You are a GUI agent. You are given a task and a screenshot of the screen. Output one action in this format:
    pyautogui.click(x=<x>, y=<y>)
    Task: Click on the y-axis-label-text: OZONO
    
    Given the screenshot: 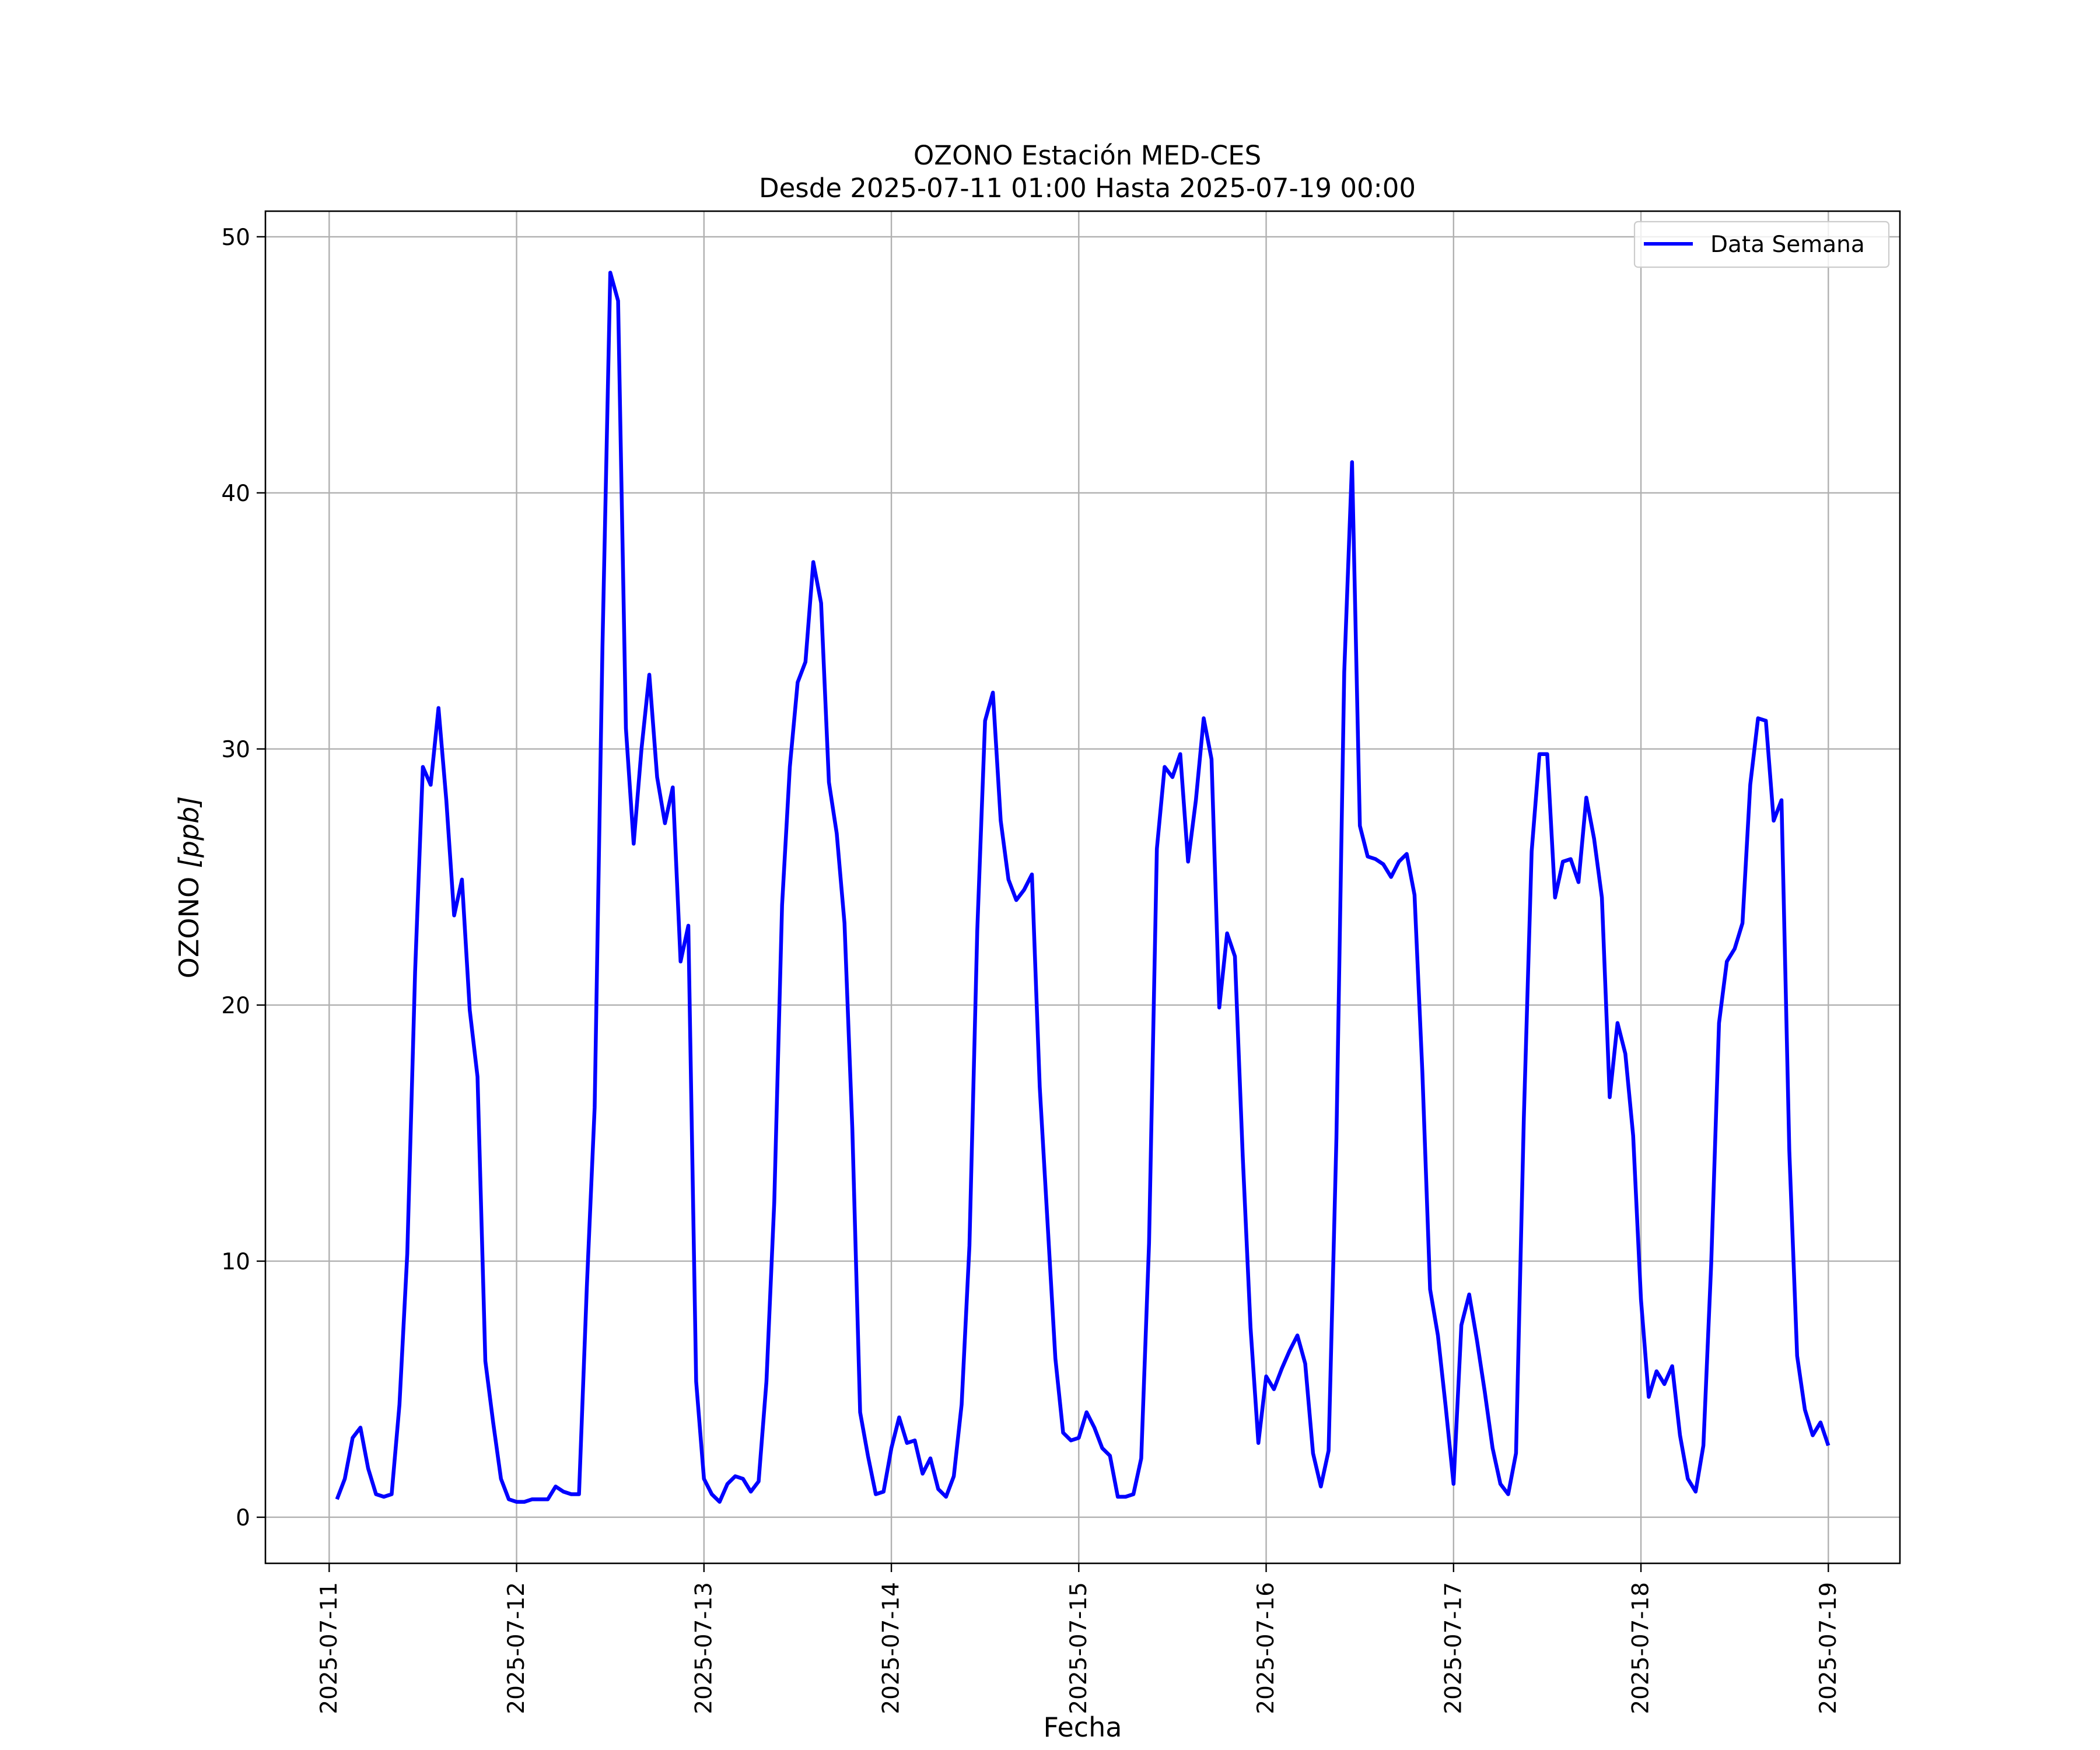 What is the action you would take?
    pyautogui.click(x=189, y=928)
    